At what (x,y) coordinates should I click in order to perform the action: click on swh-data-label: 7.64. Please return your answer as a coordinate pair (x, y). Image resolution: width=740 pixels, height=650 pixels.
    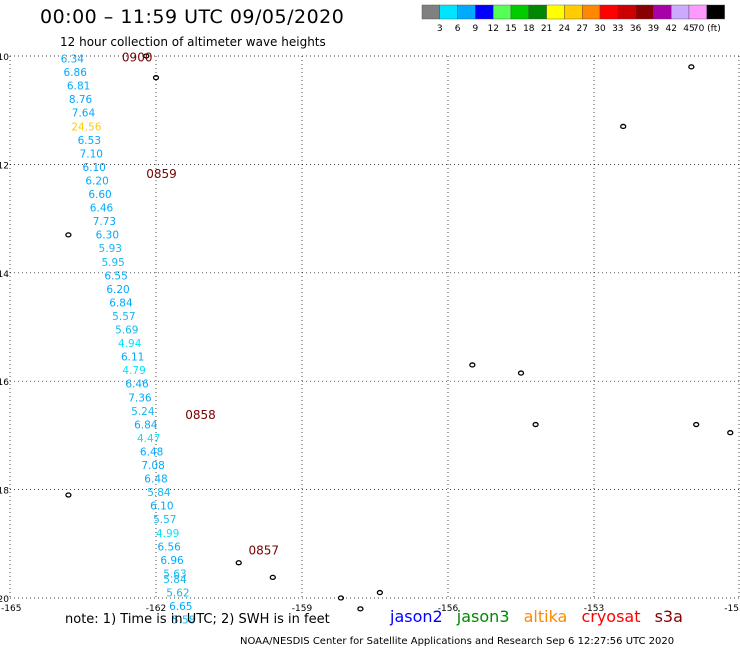
    Looking at the image, I should click on (84, 114).